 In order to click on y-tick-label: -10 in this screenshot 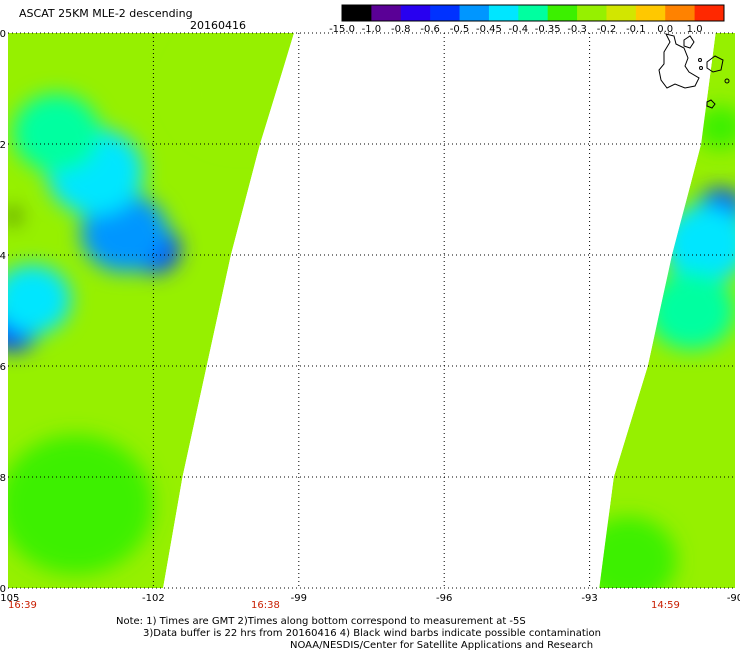, I will do `click(3, 589)`.